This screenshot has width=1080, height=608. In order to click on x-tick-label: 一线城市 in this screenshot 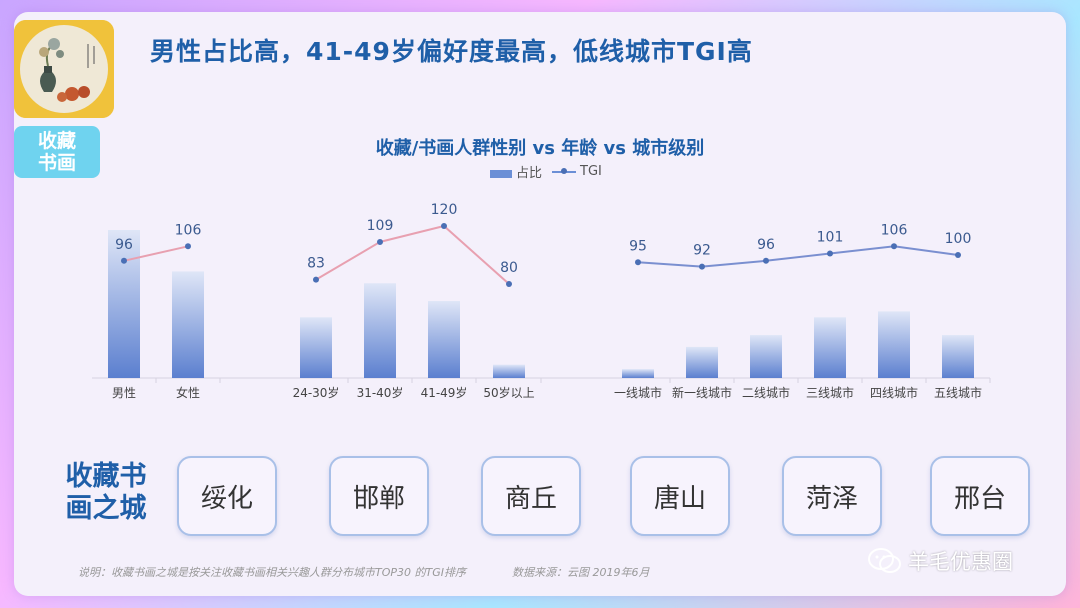, I will do `click(638, 392)`.